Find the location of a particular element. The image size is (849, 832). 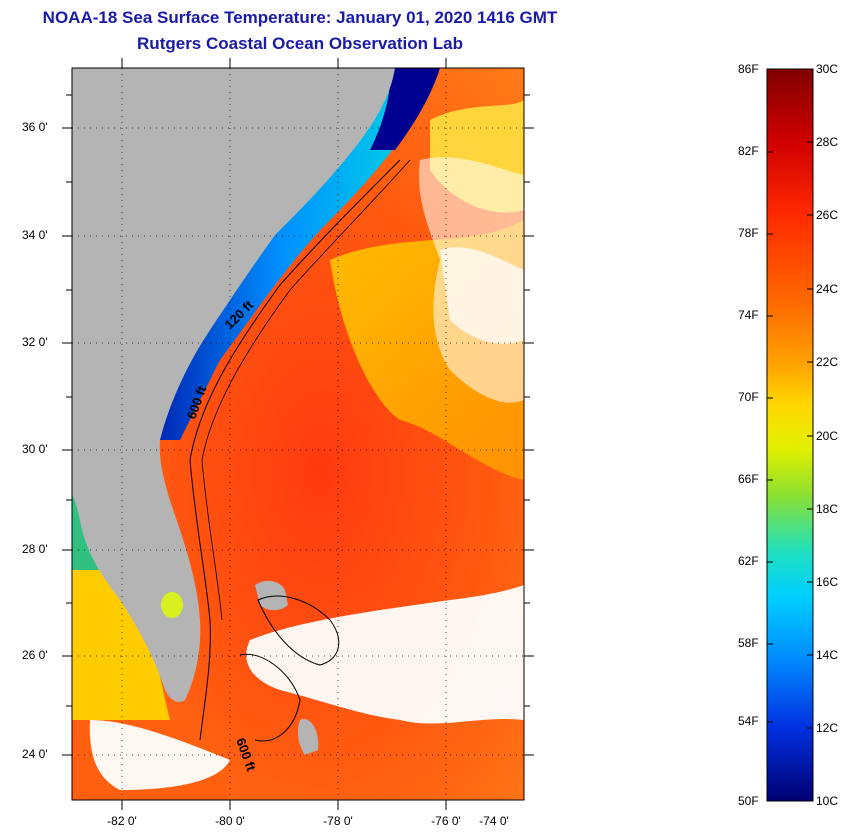

lat-label-30: 30 0' is located at coordinates (35, 449).